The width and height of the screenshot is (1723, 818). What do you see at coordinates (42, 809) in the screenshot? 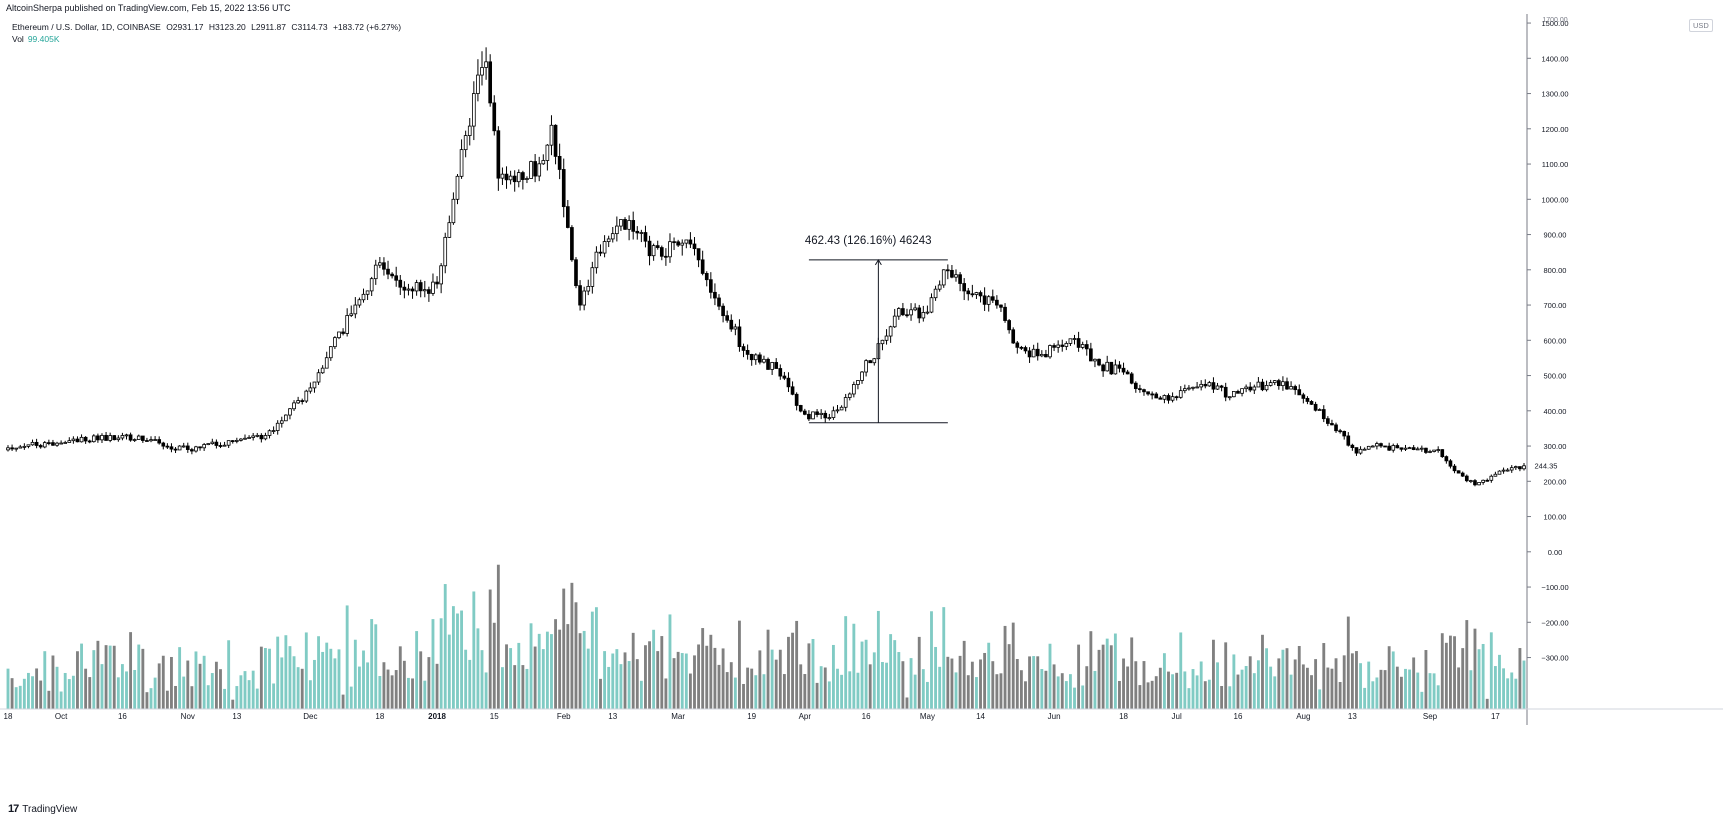
I see `tradingview-brand: 17 TradingView` at bounding box center [42, 809].